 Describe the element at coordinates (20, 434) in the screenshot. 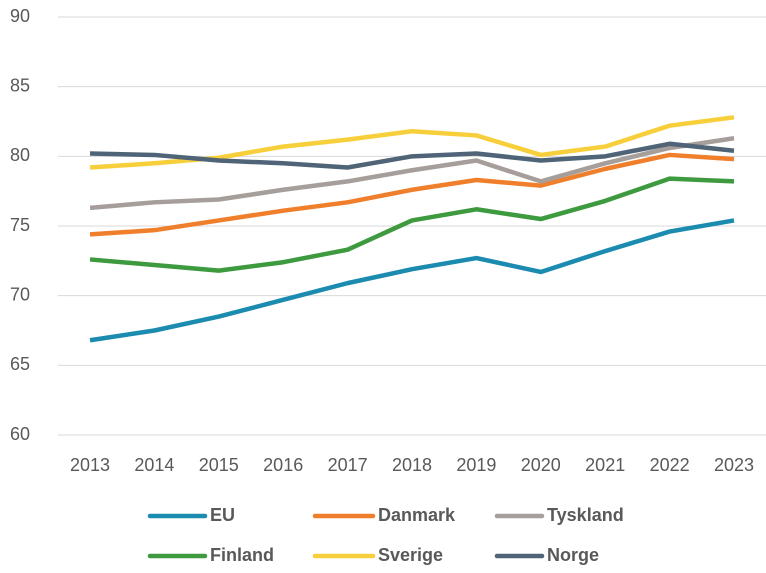

I see `y-tick-label: 60` at that location.